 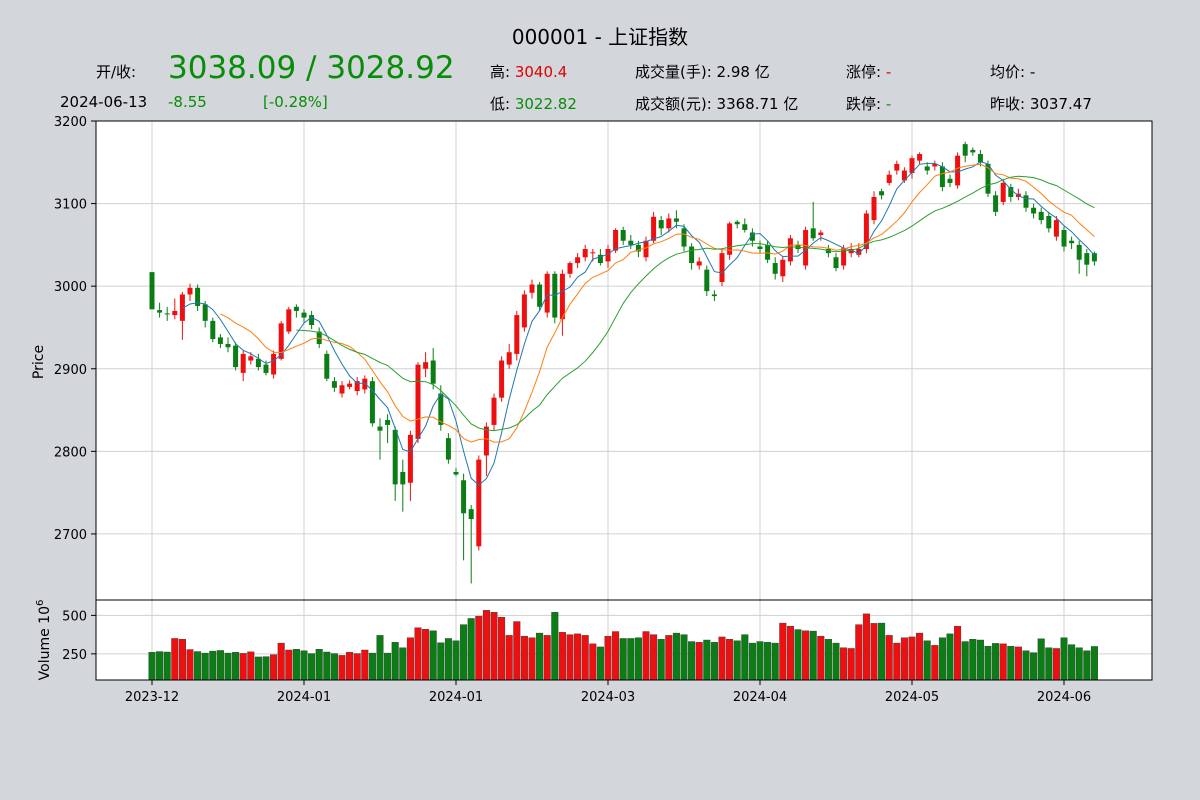 I want to click on date-tick-label: 2024-06, so click(x=1064, y=697).